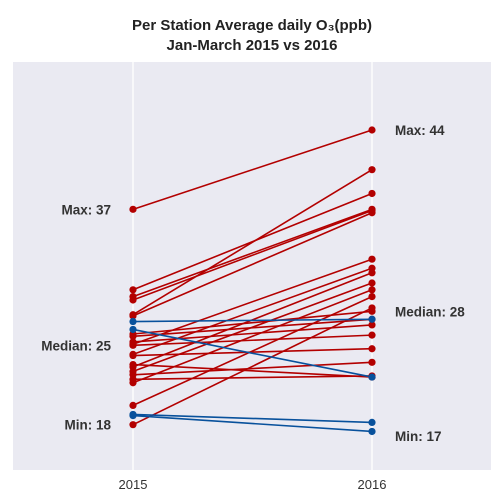  Describe the element at coordinates (420, 130) in the screenshot. I see `annotation-right-0: Max: 44` at that location.